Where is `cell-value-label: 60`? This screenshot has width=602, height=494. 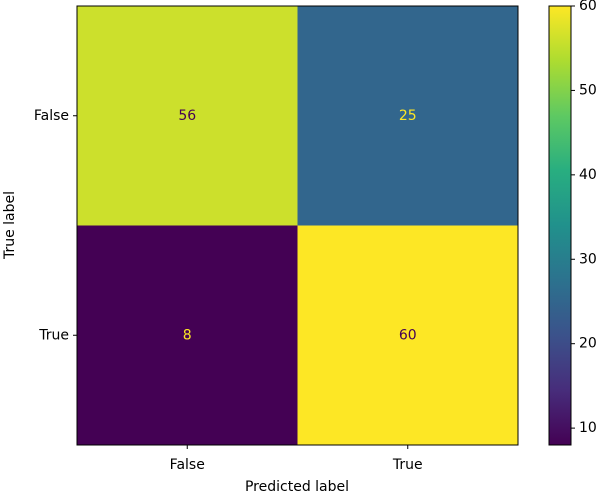
cell-value-label: 60 is located at coordinates (408, 335).